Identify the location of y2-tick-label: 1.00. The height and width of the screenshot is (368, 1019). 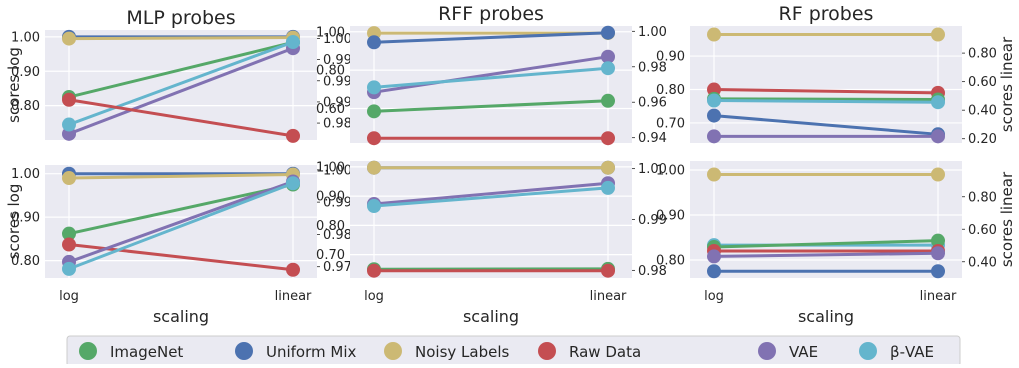
(652, 32).